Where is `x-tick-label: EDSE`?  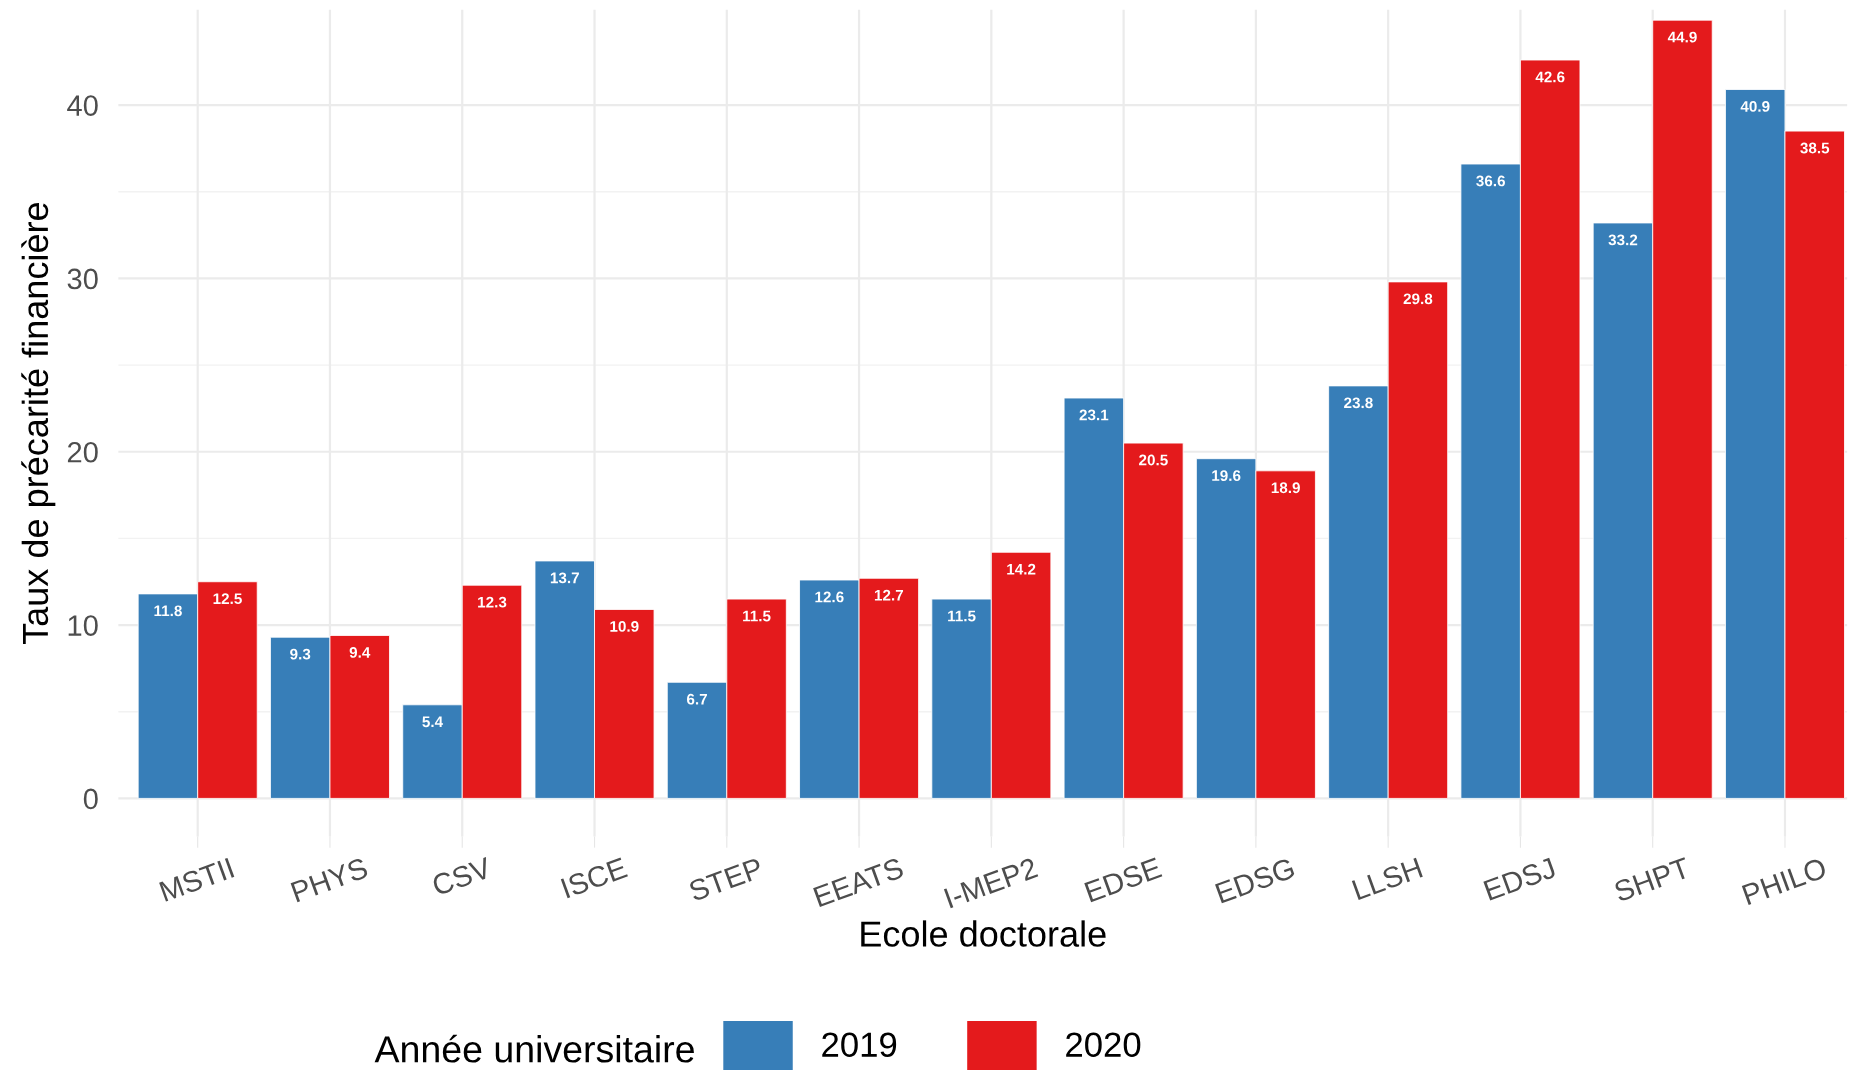
x-tick-label: EDSE is located at coordinates (1123, 880).